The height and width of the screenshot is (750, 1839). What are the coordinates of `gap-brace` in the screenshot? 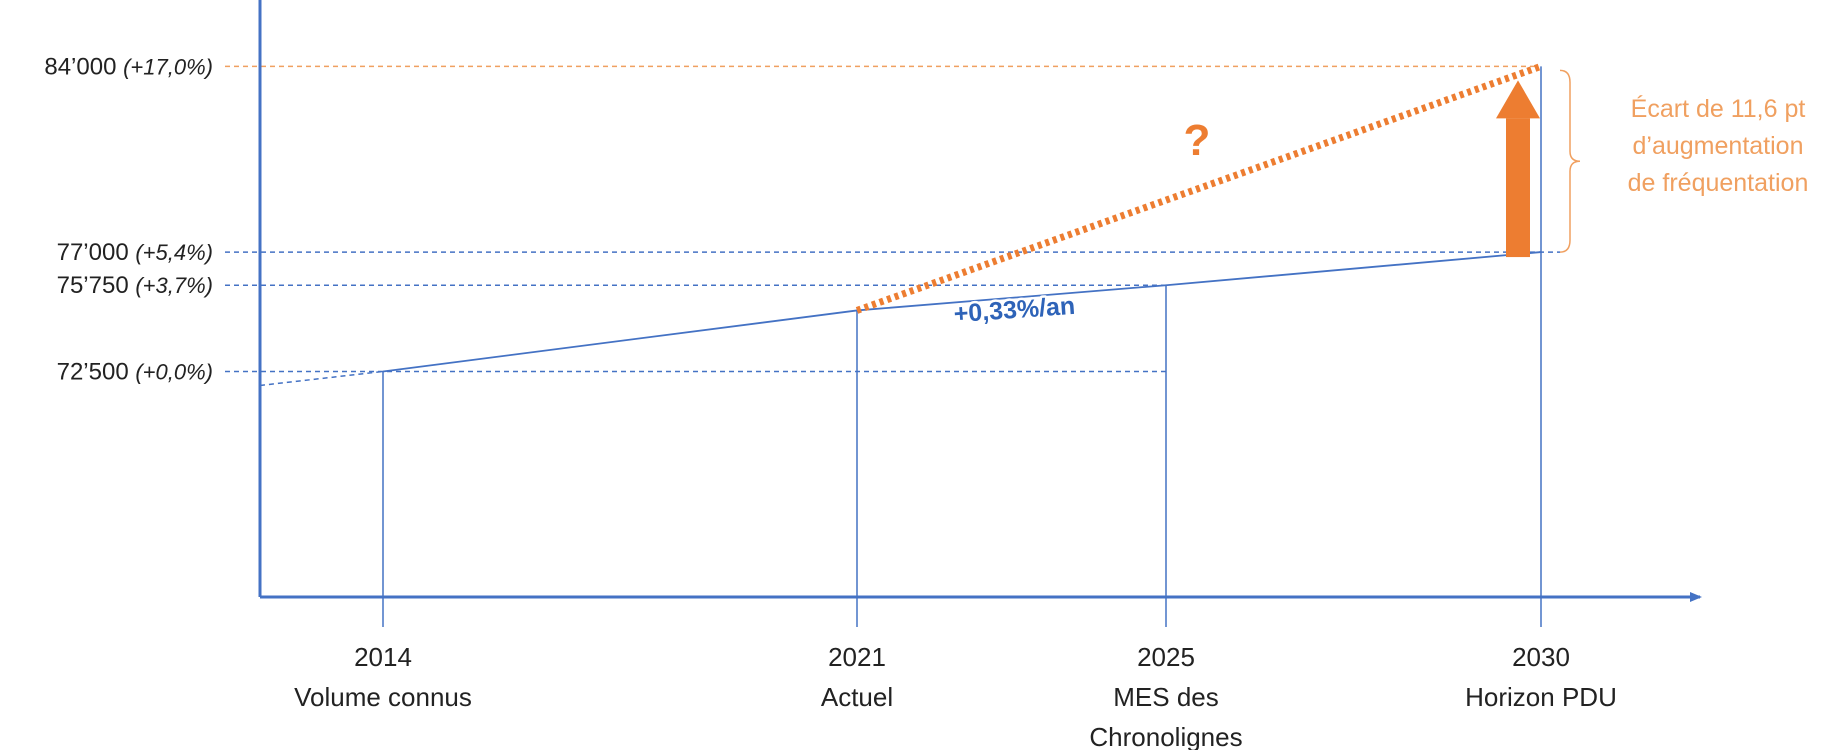 It's located at (1570, 161).